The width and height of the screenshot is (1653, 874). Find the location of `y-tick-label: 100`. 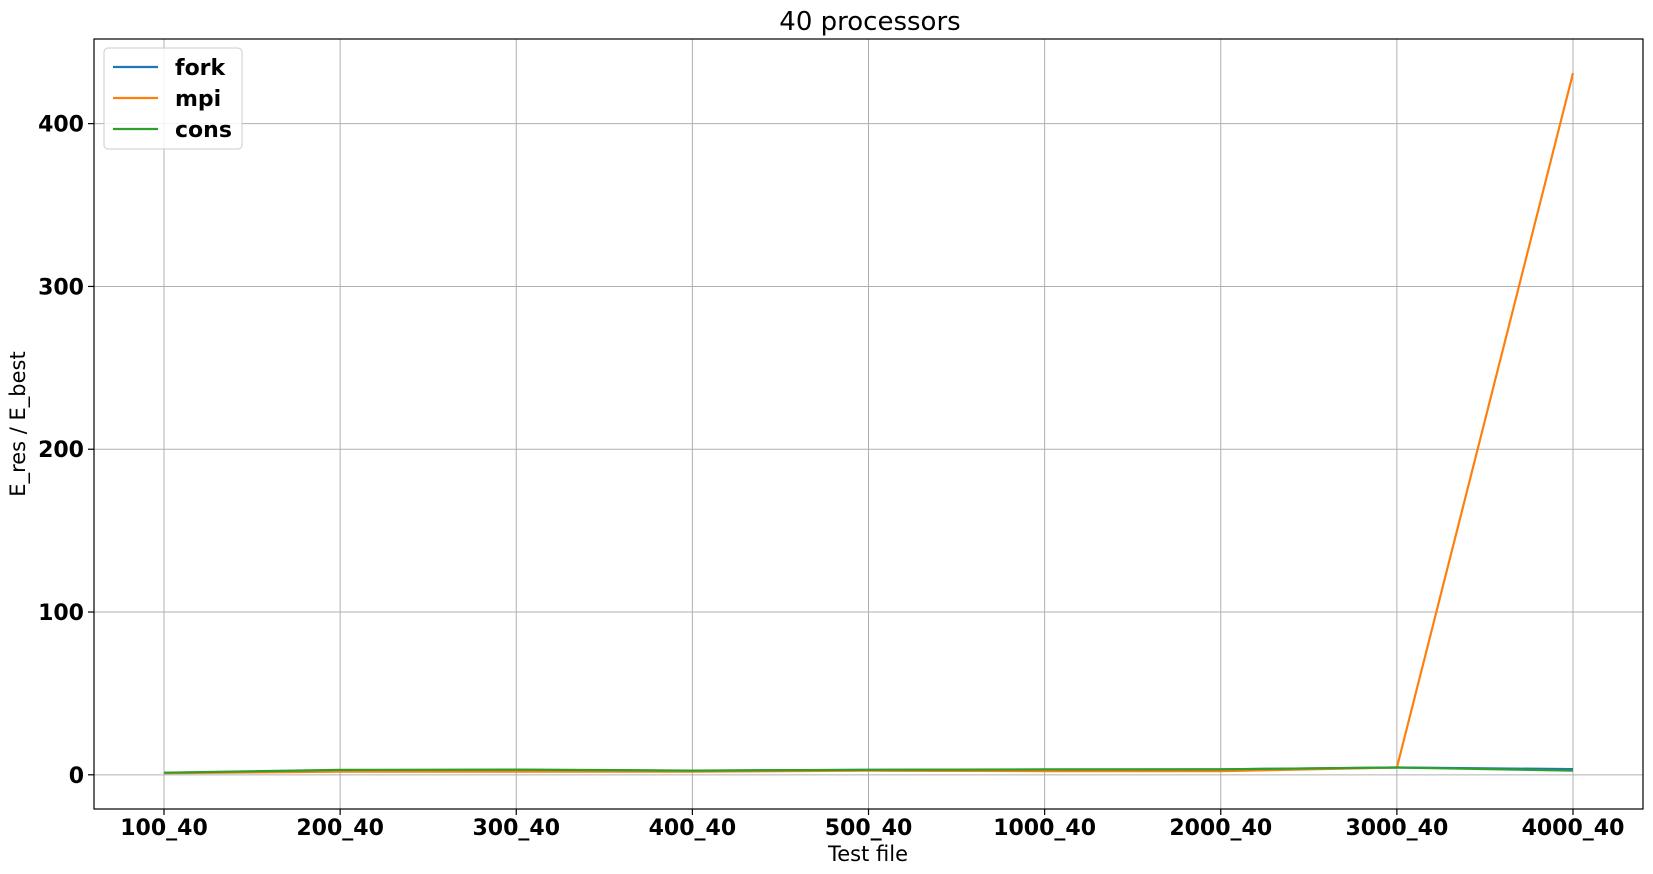

y-tick-label: 100 is located at coordinates (61, 613).